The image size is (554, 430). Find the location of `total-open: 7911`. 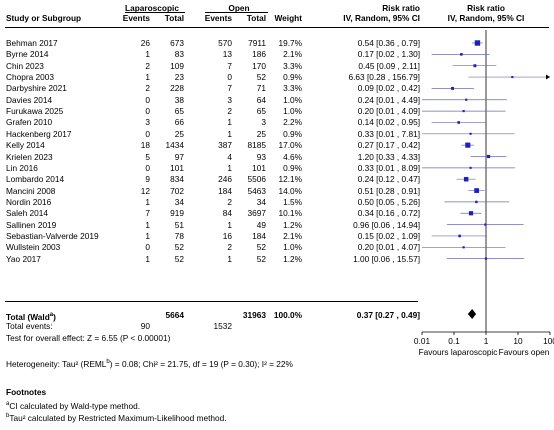

total-open: 7911 is located at coordinates (257, 43).